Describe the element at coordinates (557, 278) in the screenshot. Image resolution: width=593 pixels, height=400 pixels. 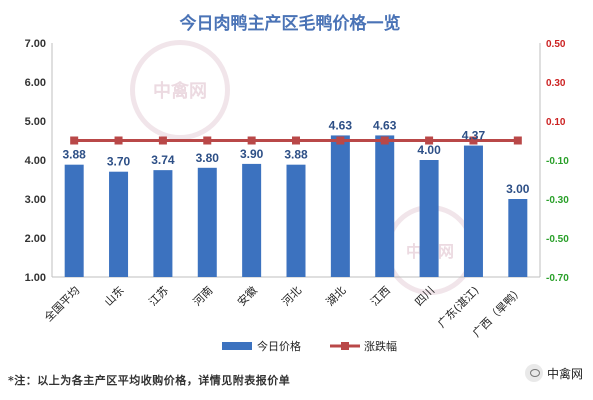
I see `right-tick-label: -0.70` at that location.